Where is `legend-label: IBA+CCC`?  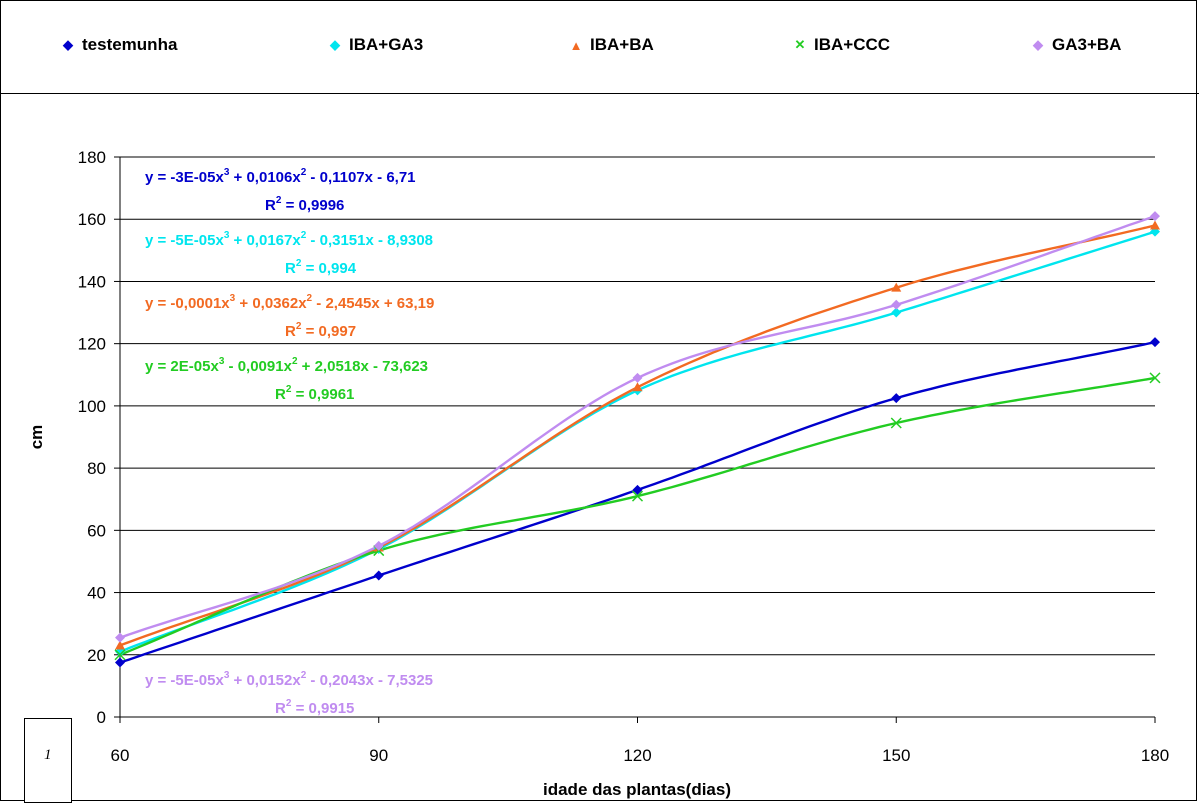 legend-label: IBA+CCC is located at coordinates (852, 44).